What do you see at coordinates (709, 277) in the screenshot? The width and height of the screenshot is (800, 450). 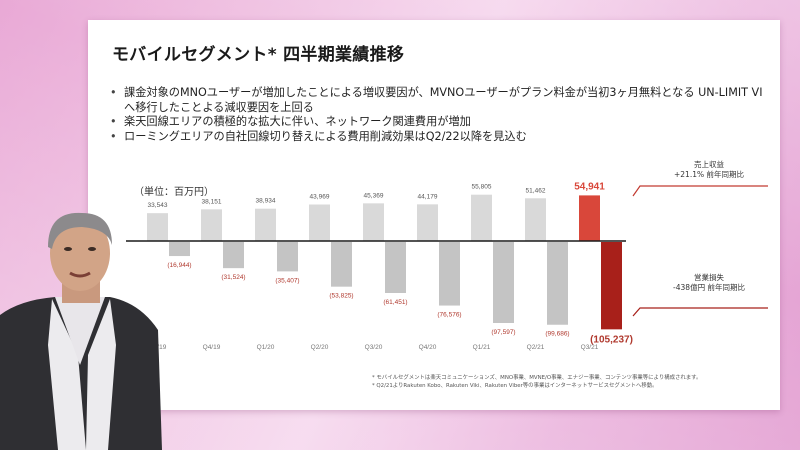 I see `loss-callout-title: 営業損失` at bounding box center [709, 277].